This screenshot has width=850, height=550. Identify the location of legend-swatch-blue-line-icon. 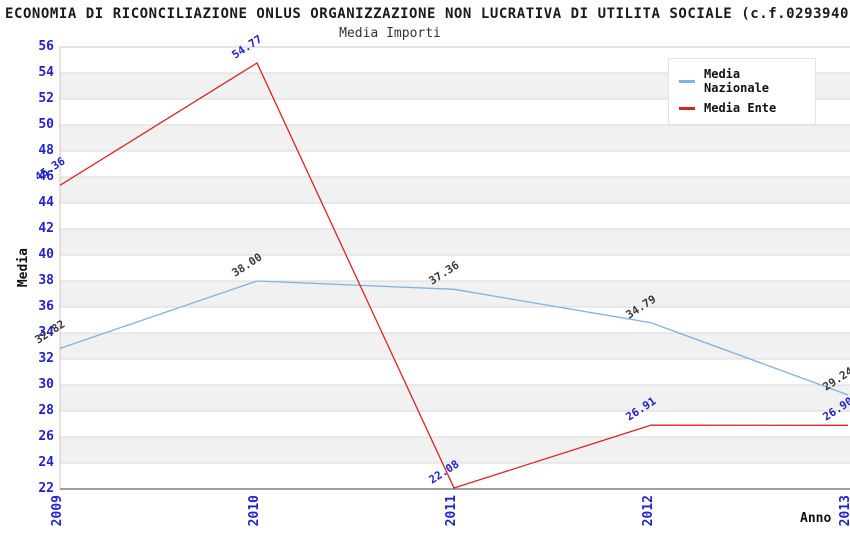
(687, 81).